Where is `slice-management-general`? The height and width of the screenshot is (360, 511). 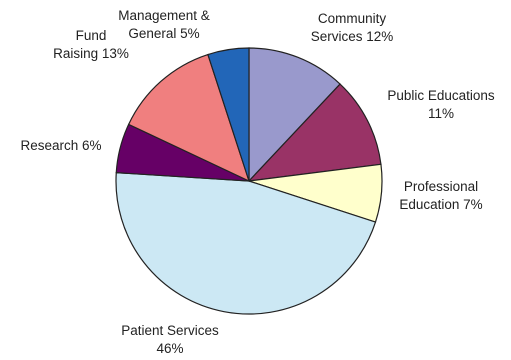
slice-management-general is located at coordinates (228, 114).